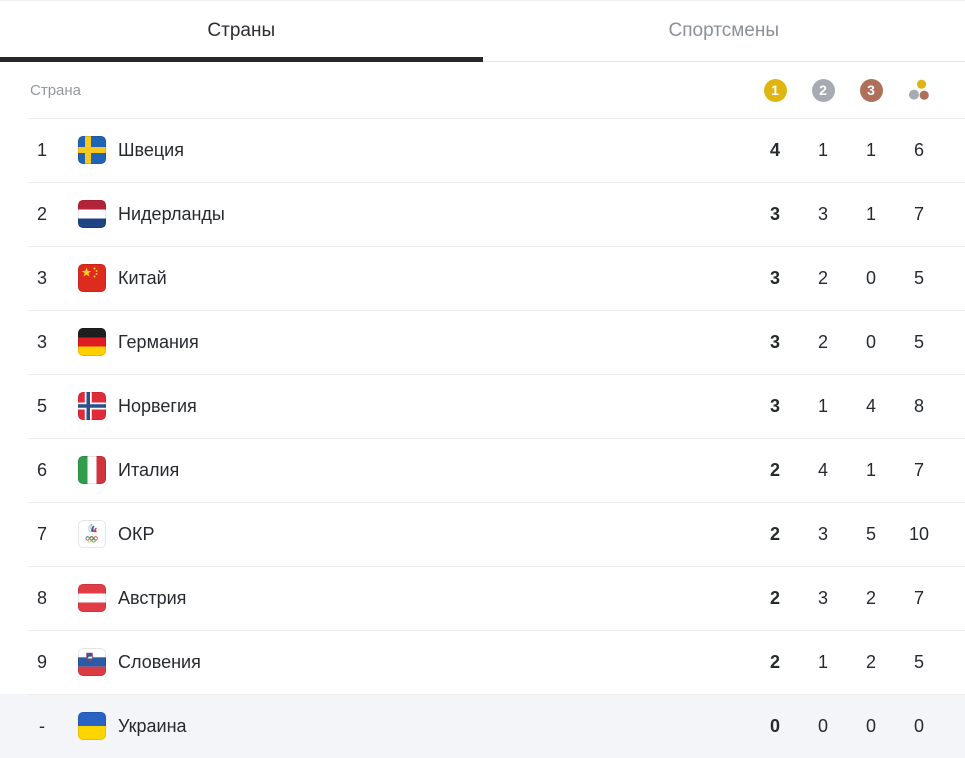  What do you see at coordinates (92, 598) in the screenshot?
I see `flag-at-icon` at bounding box center [92, 598].